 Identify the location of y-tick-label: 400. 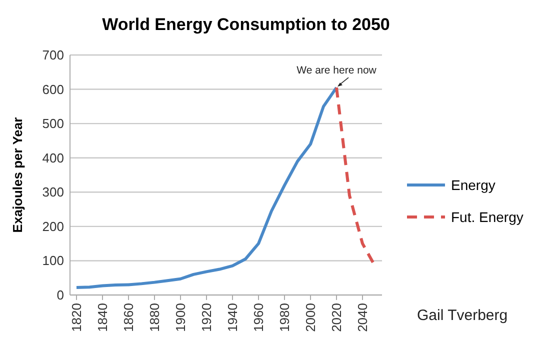
(53, 158).